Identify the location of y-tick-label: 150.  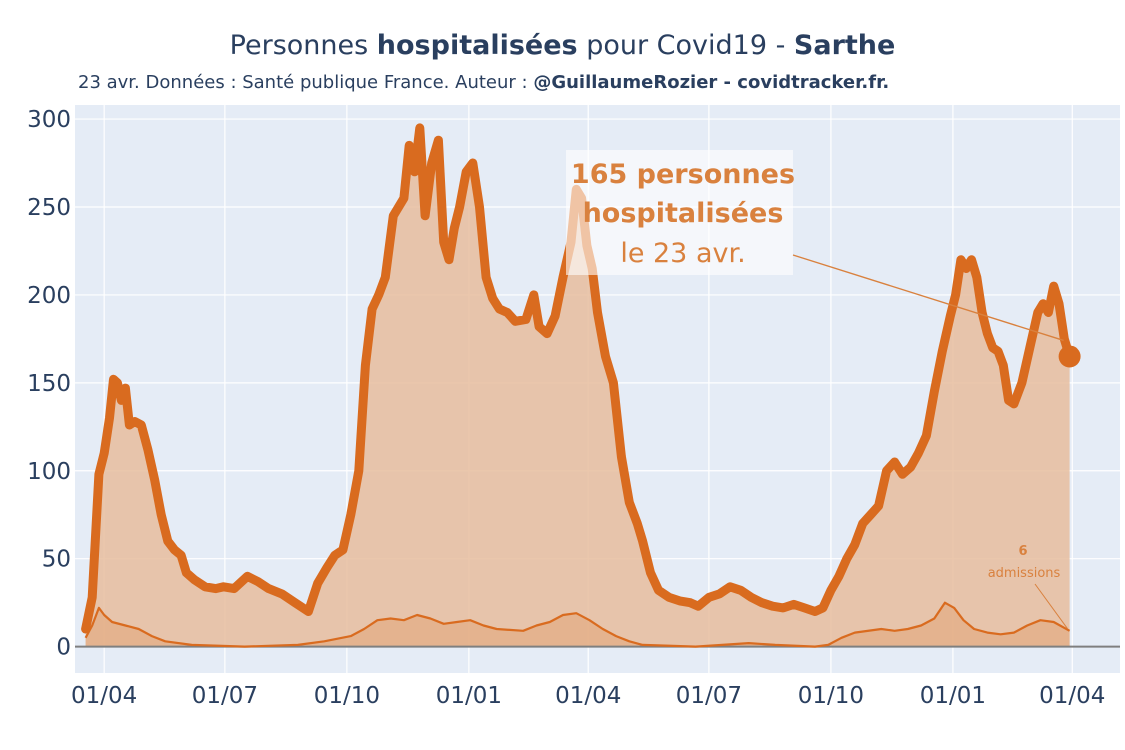
(49, 384).